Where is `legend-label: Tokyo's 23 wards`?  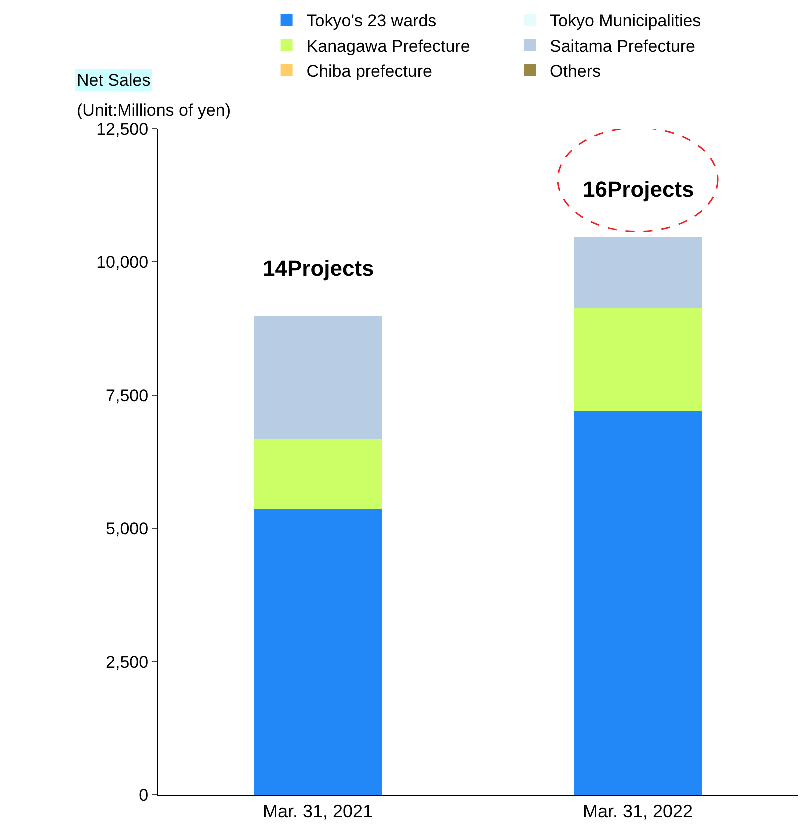 legend-label: Tokyo's 23 wards is located at coordinates (371, 21).